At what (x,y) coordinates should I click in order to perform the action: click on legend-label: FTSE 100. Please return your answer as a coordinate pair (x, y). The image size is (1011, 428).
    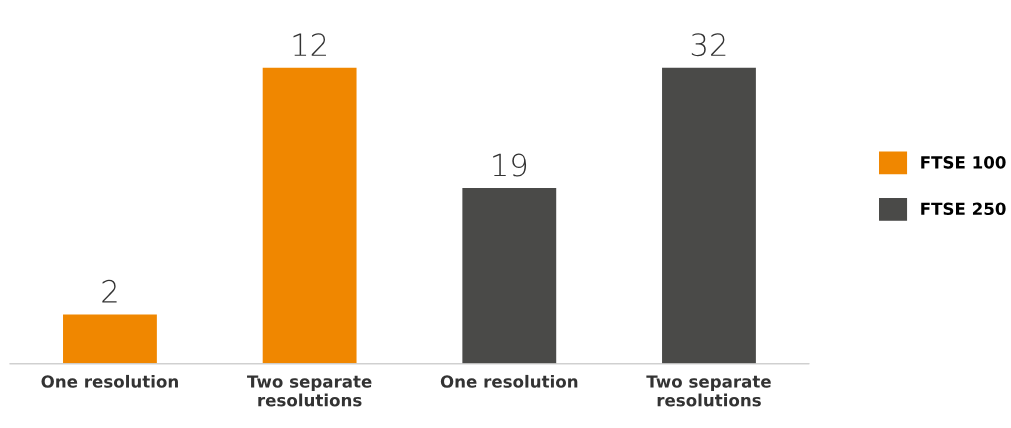
    Looking at the image, I should click on (963, 162).